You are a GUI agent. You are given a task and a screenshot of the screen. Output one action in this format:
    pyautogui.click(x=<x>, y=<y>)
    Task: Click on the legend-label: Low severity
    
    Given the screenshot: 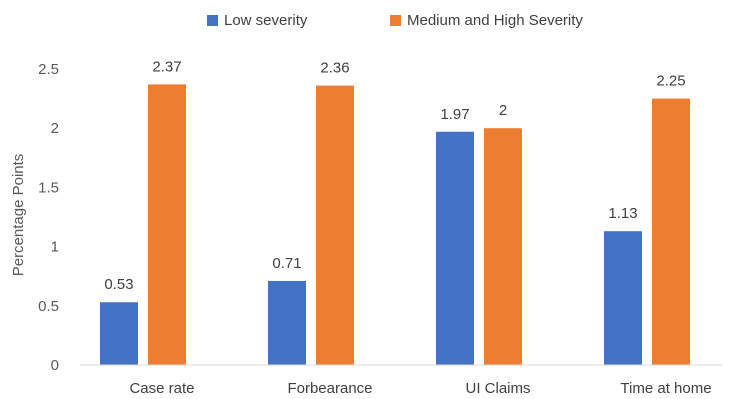 What is the action you would take?
    pyautogui.click(x=266, y=20)
    